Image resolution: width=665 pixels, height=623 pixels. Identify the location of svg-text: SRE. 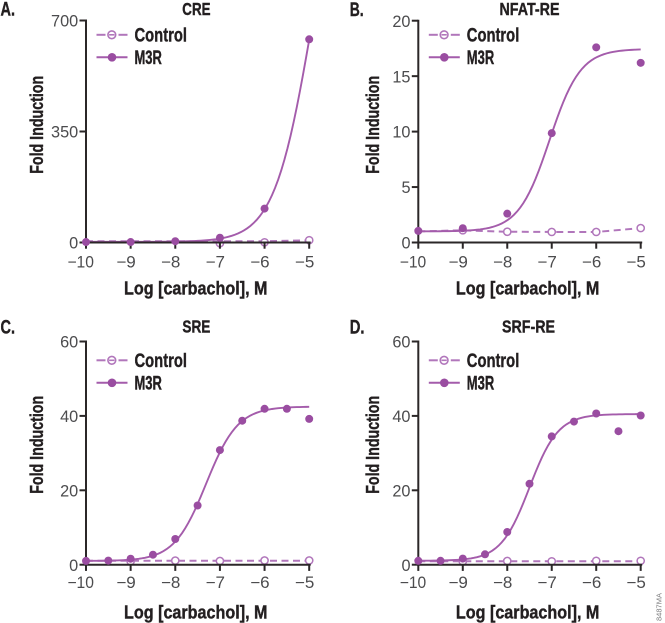
(196, 326).